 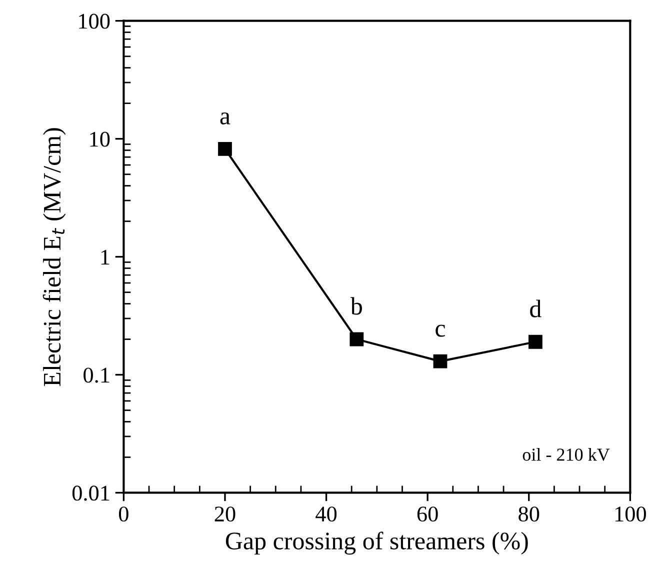 I want to click on annotation: c, so click(x=441, y=330).